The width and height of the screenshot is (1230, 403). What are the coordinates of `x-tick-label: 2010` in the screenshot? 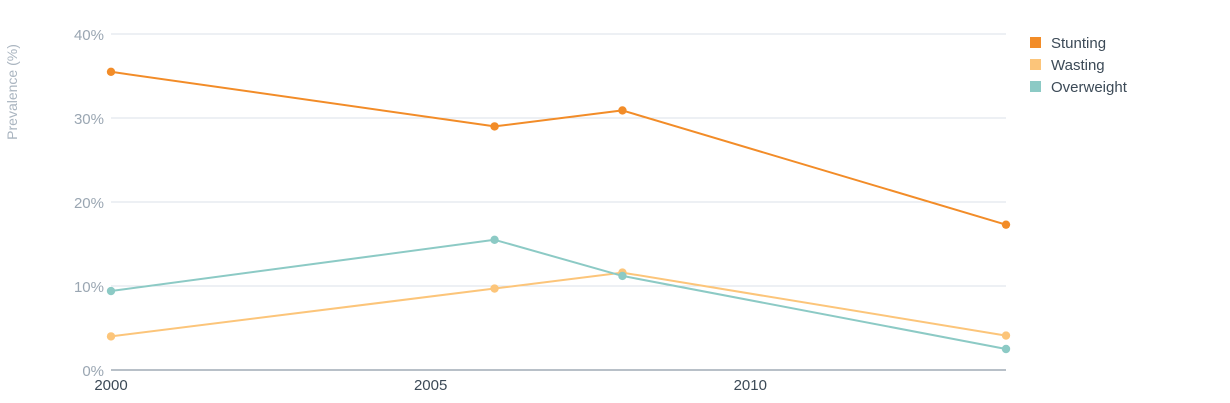 It's located at (750, 385).